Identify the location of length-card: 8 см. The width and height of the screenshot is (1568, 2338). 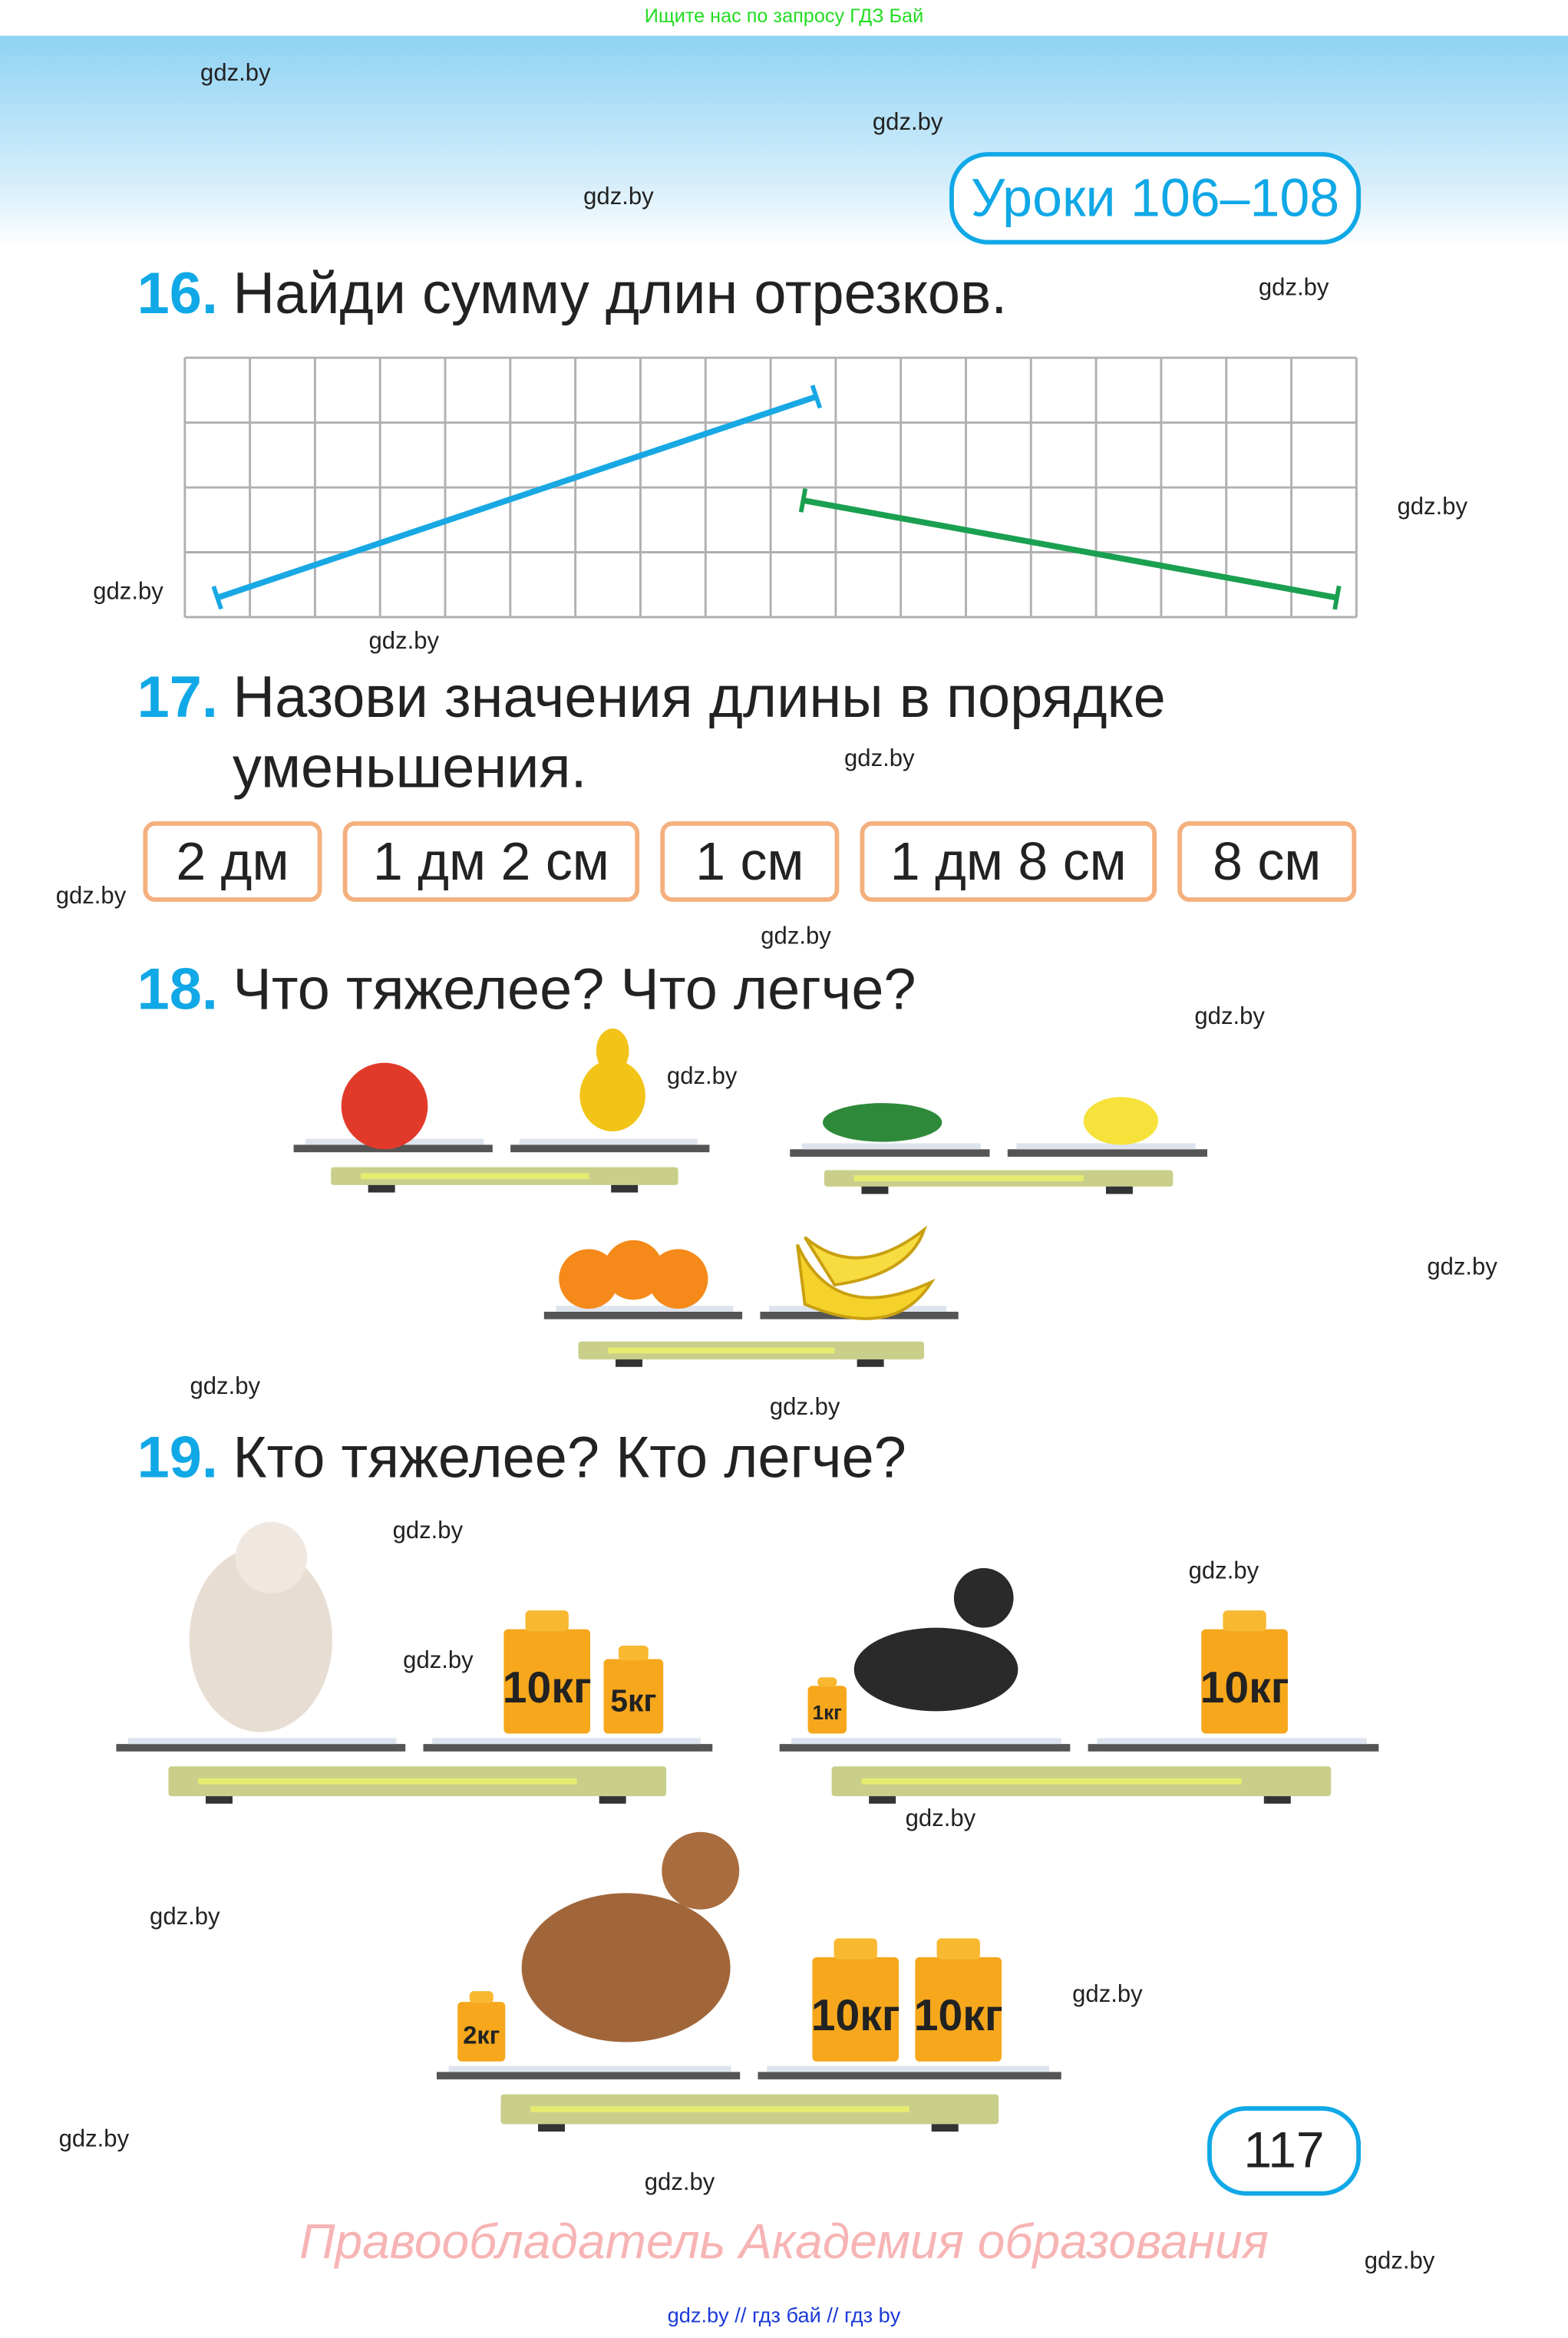
(1267, 862).